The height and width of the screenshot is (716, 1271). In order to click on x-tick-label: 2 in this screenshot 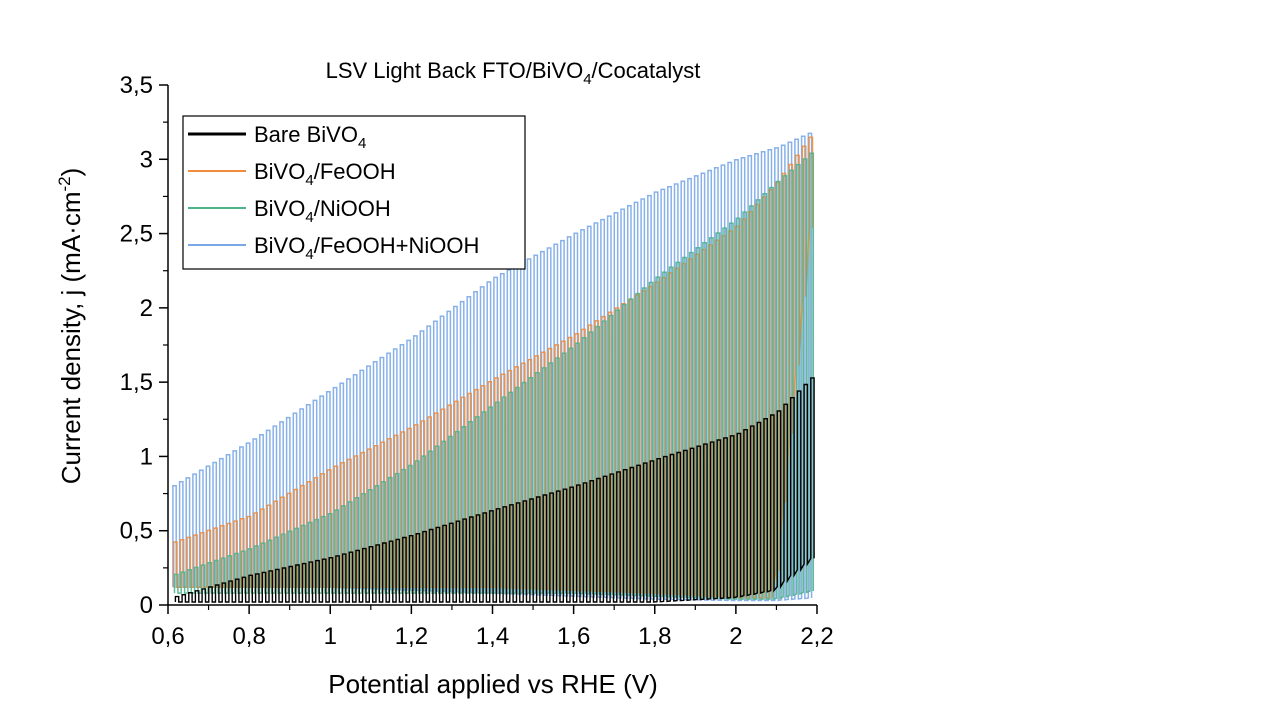, I will do `click(735, 636)`.